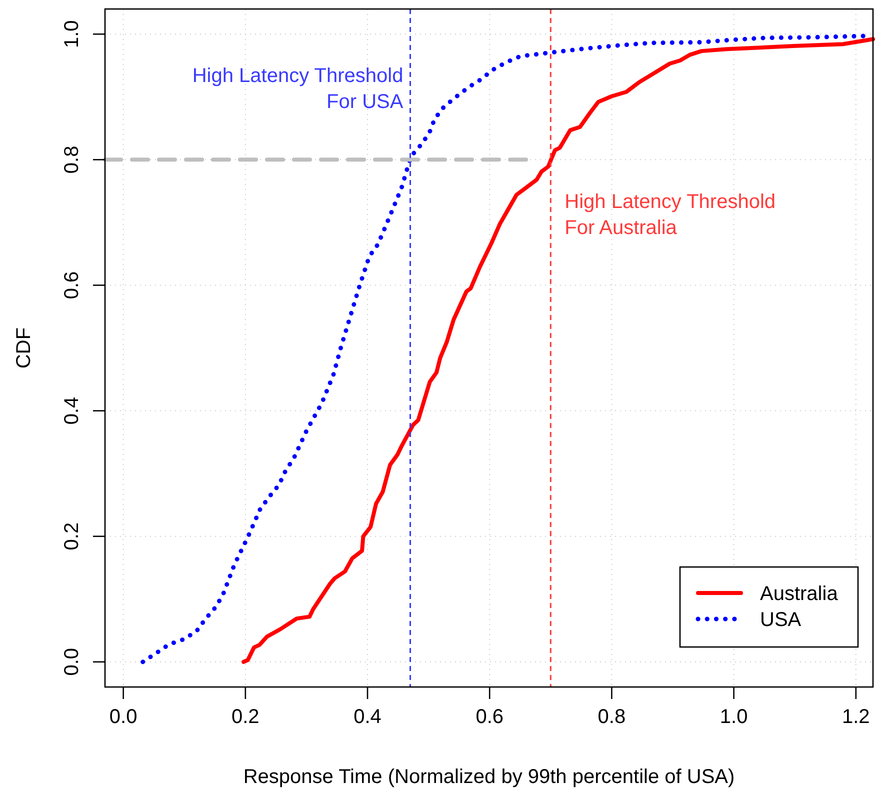 This screenshot has height=794, width=875. Describe the element at coordinates (734, 717) in the screenshot. I see `x-tick-label: 1.0` at that location.